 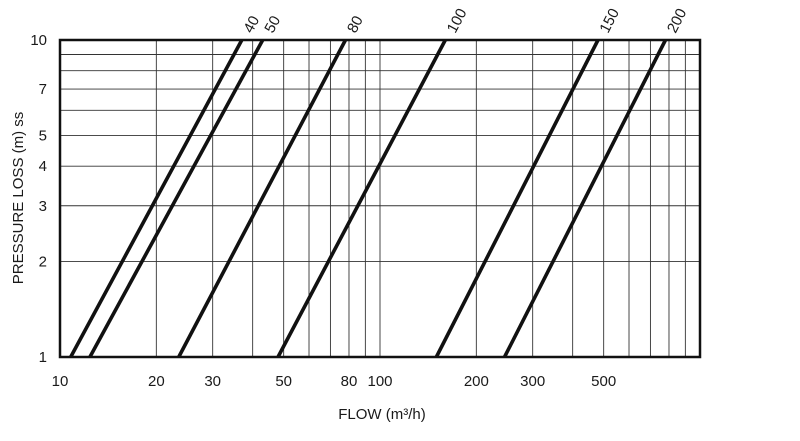 What do you see at coordinates (609, 21) in the screenshot?
I see `series-label: 150` at bounding box center [609, 21].